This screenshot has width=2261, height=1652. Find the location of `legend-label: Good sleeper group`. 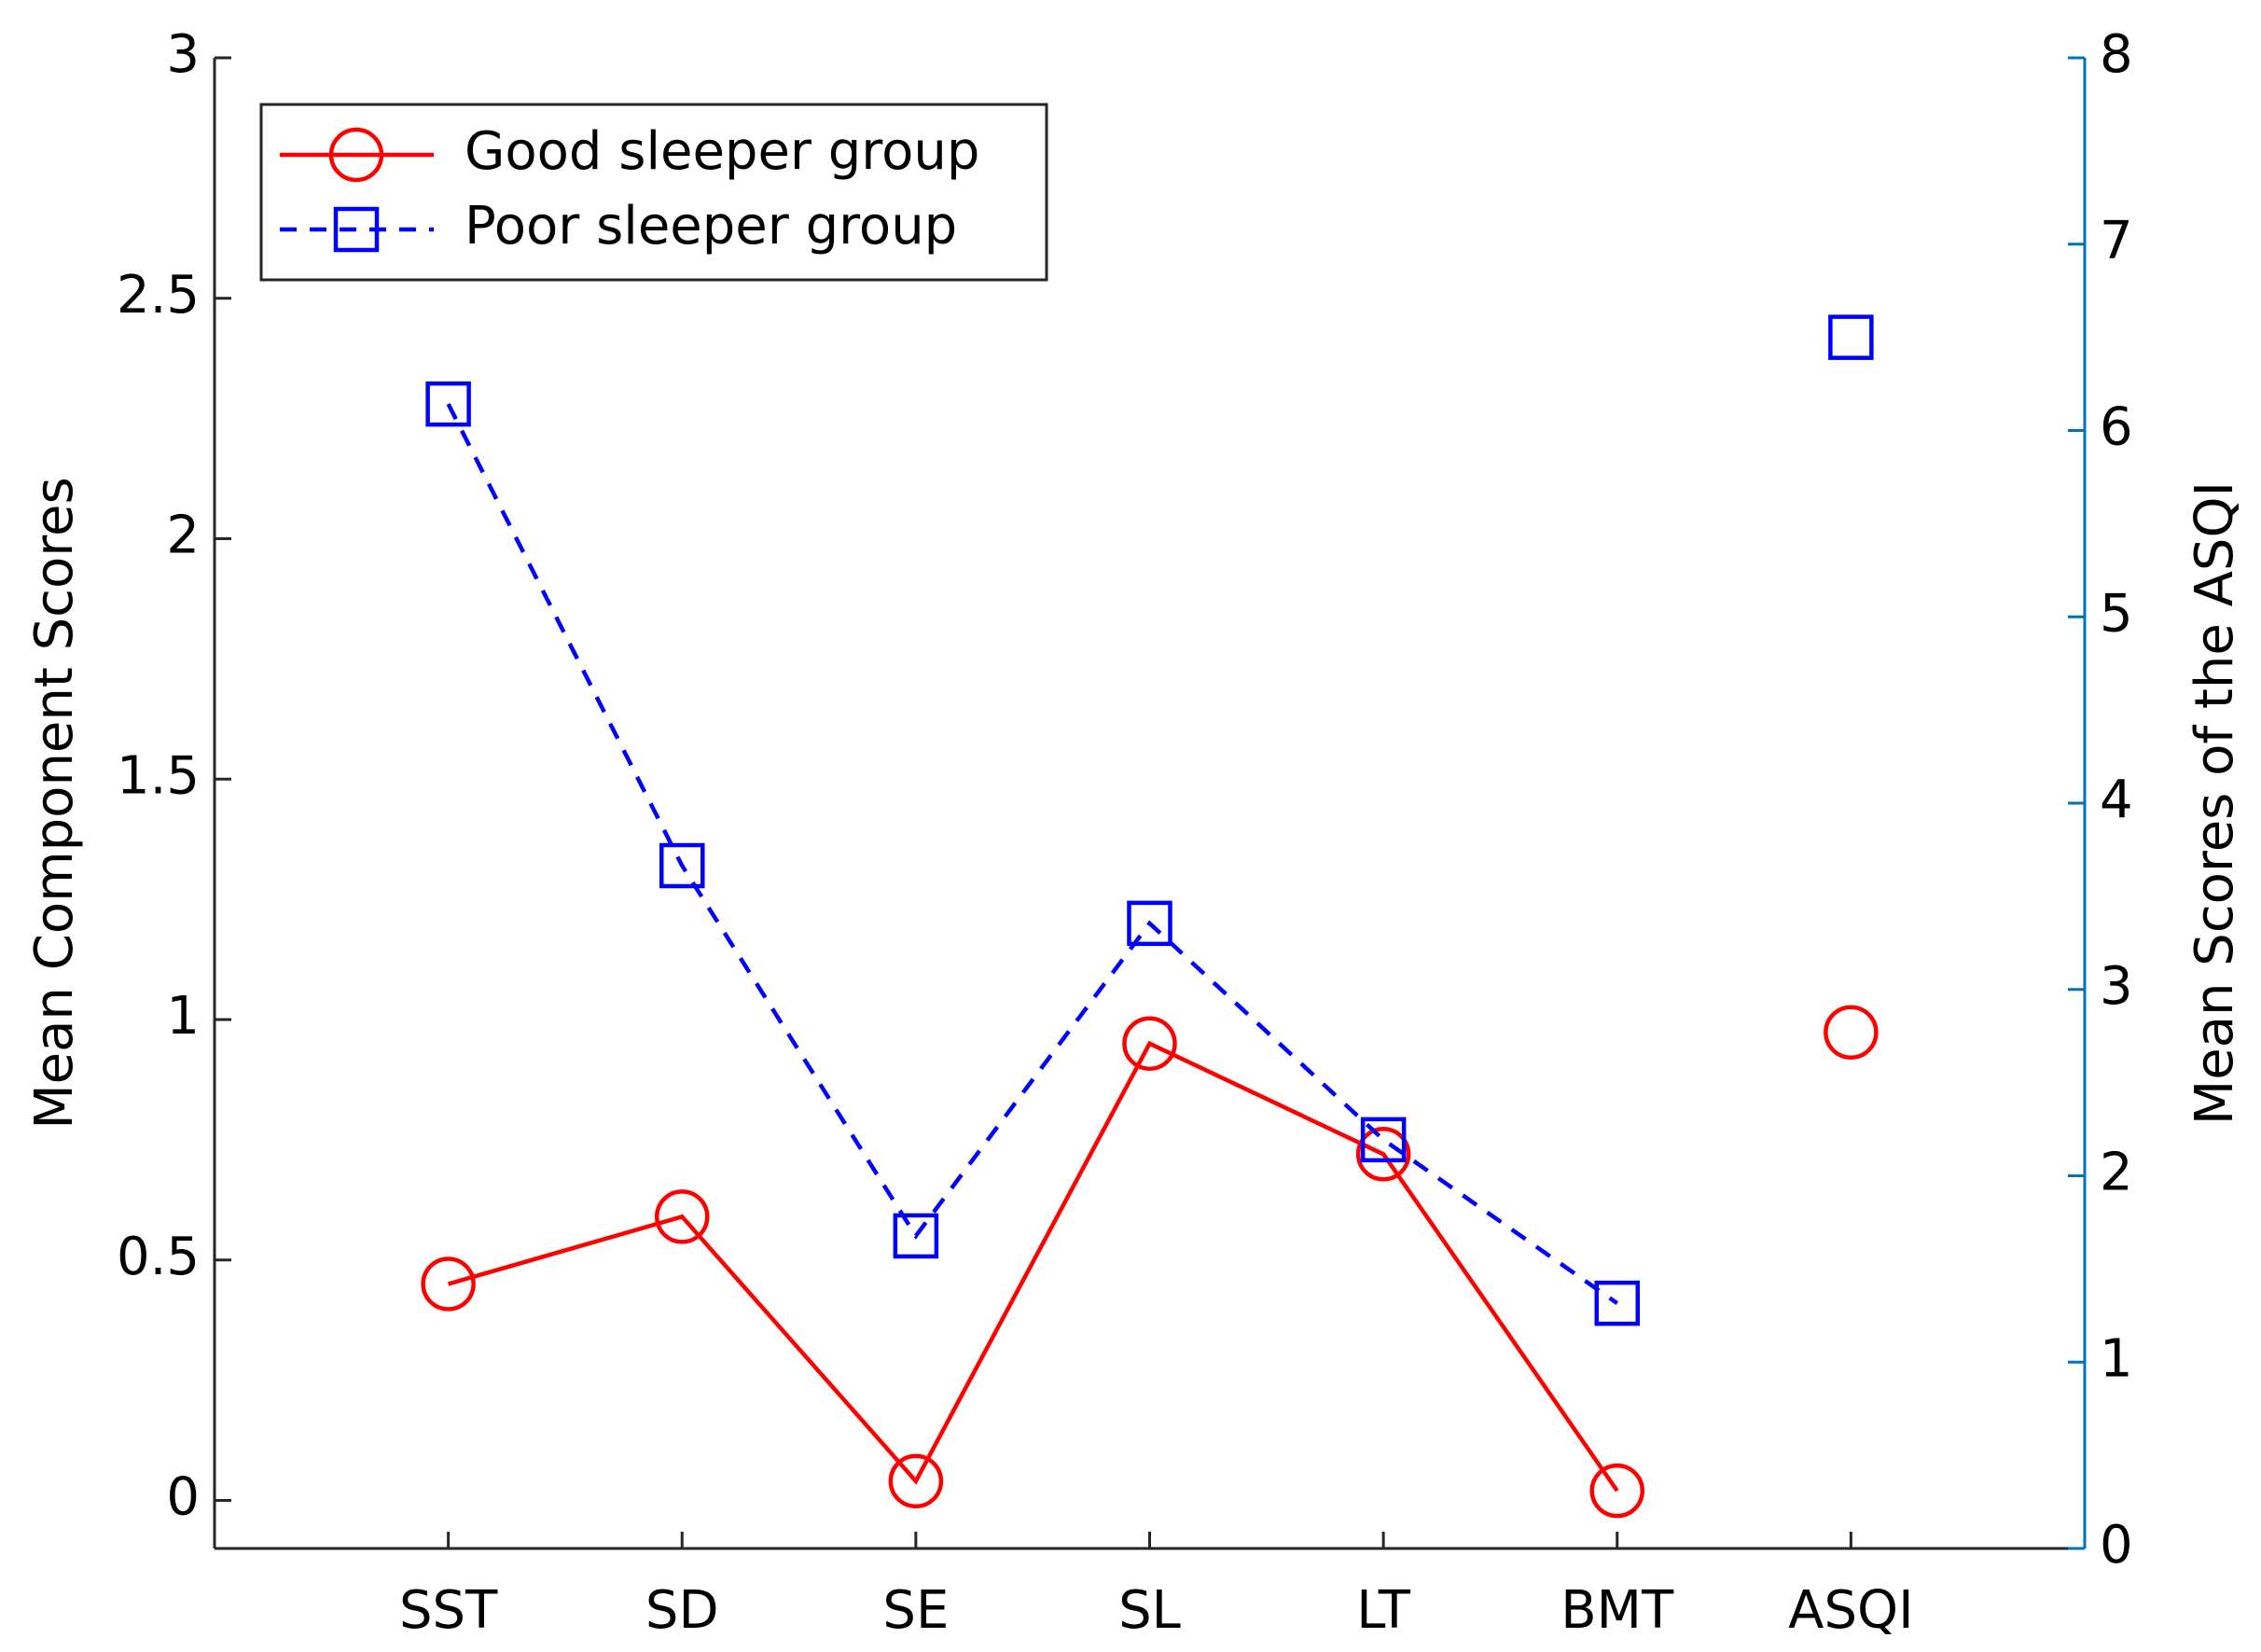

legend-label: Good sleeper group is located at coordinates (722, 152).